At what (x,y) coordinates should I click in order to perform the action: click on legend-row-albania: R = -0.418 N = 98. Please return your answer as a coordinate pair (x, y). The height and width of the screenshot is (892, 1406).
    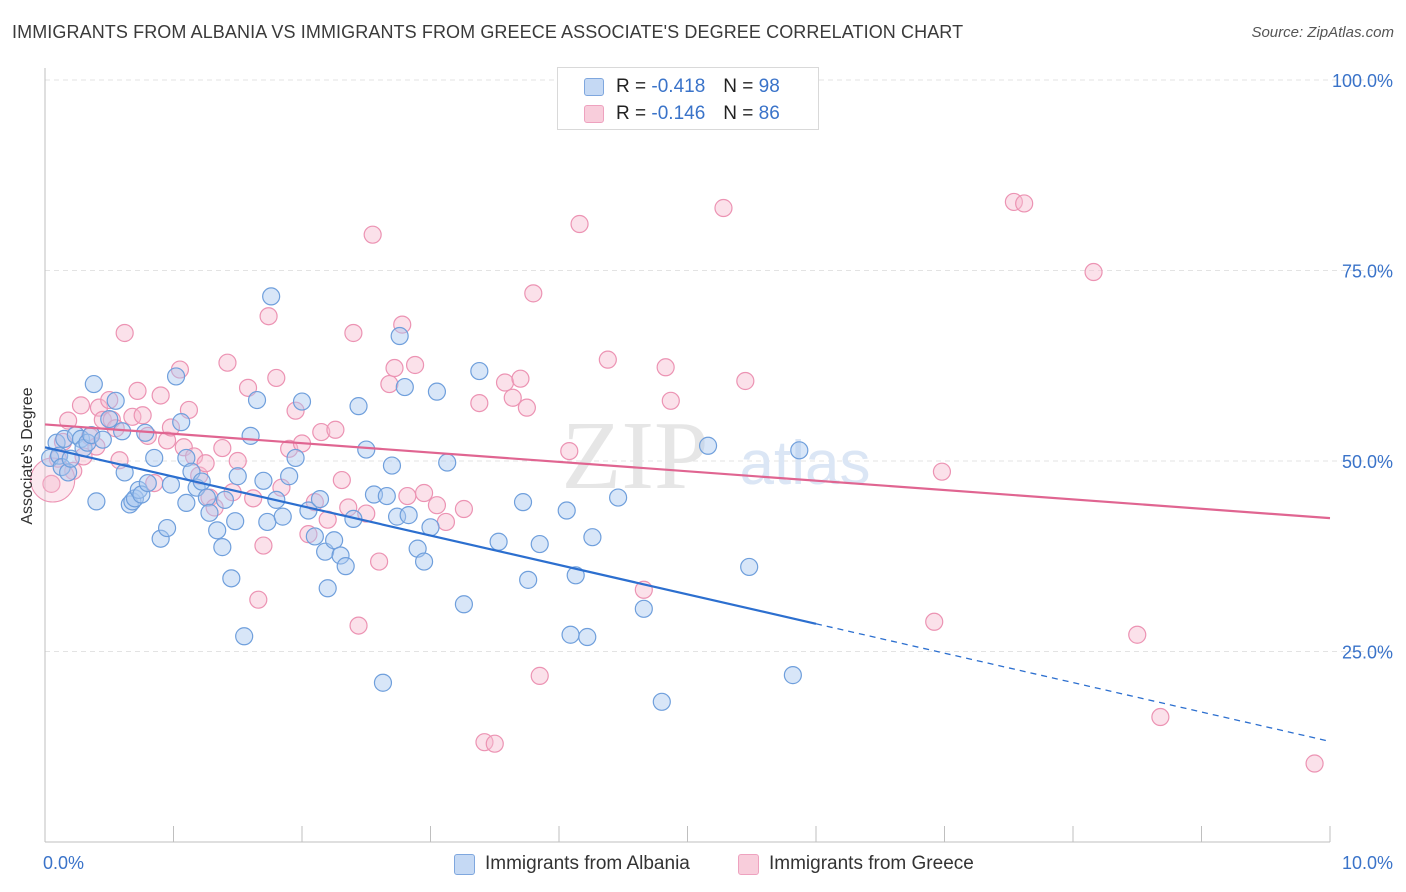
    Looking at the image, I should click on (682, 87).